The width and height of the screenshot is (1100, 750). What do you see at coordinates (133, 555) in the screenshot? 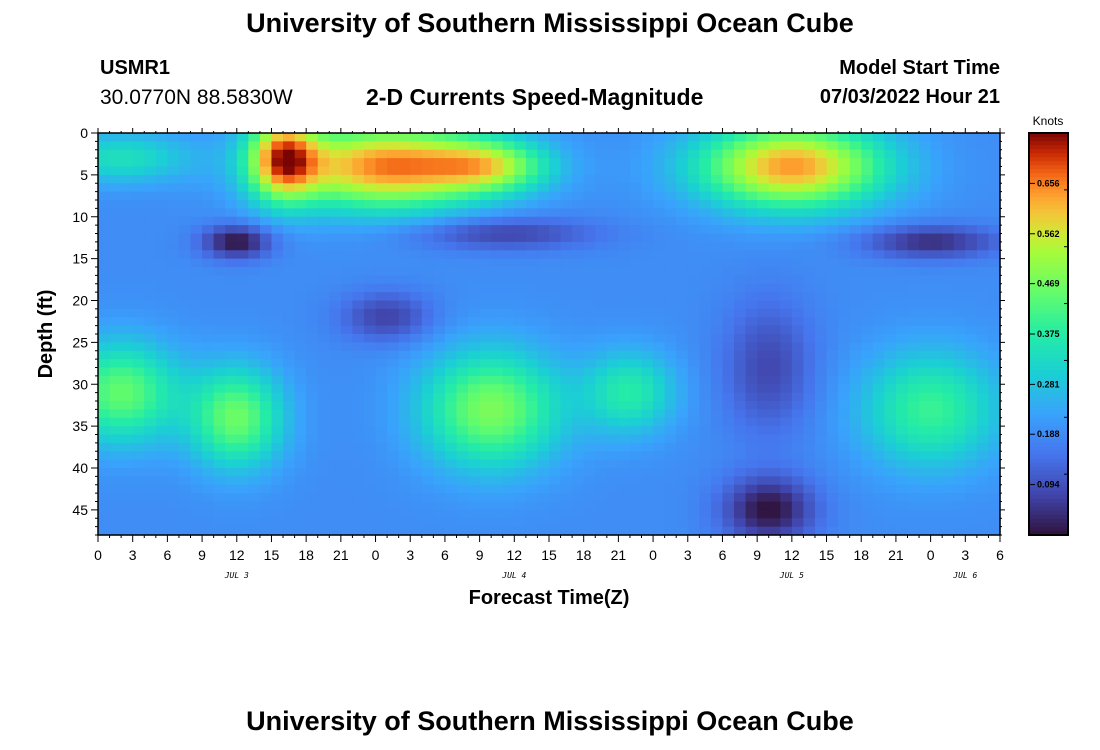
I see `x-tick-label: 3` at bounding box center [133, 555].